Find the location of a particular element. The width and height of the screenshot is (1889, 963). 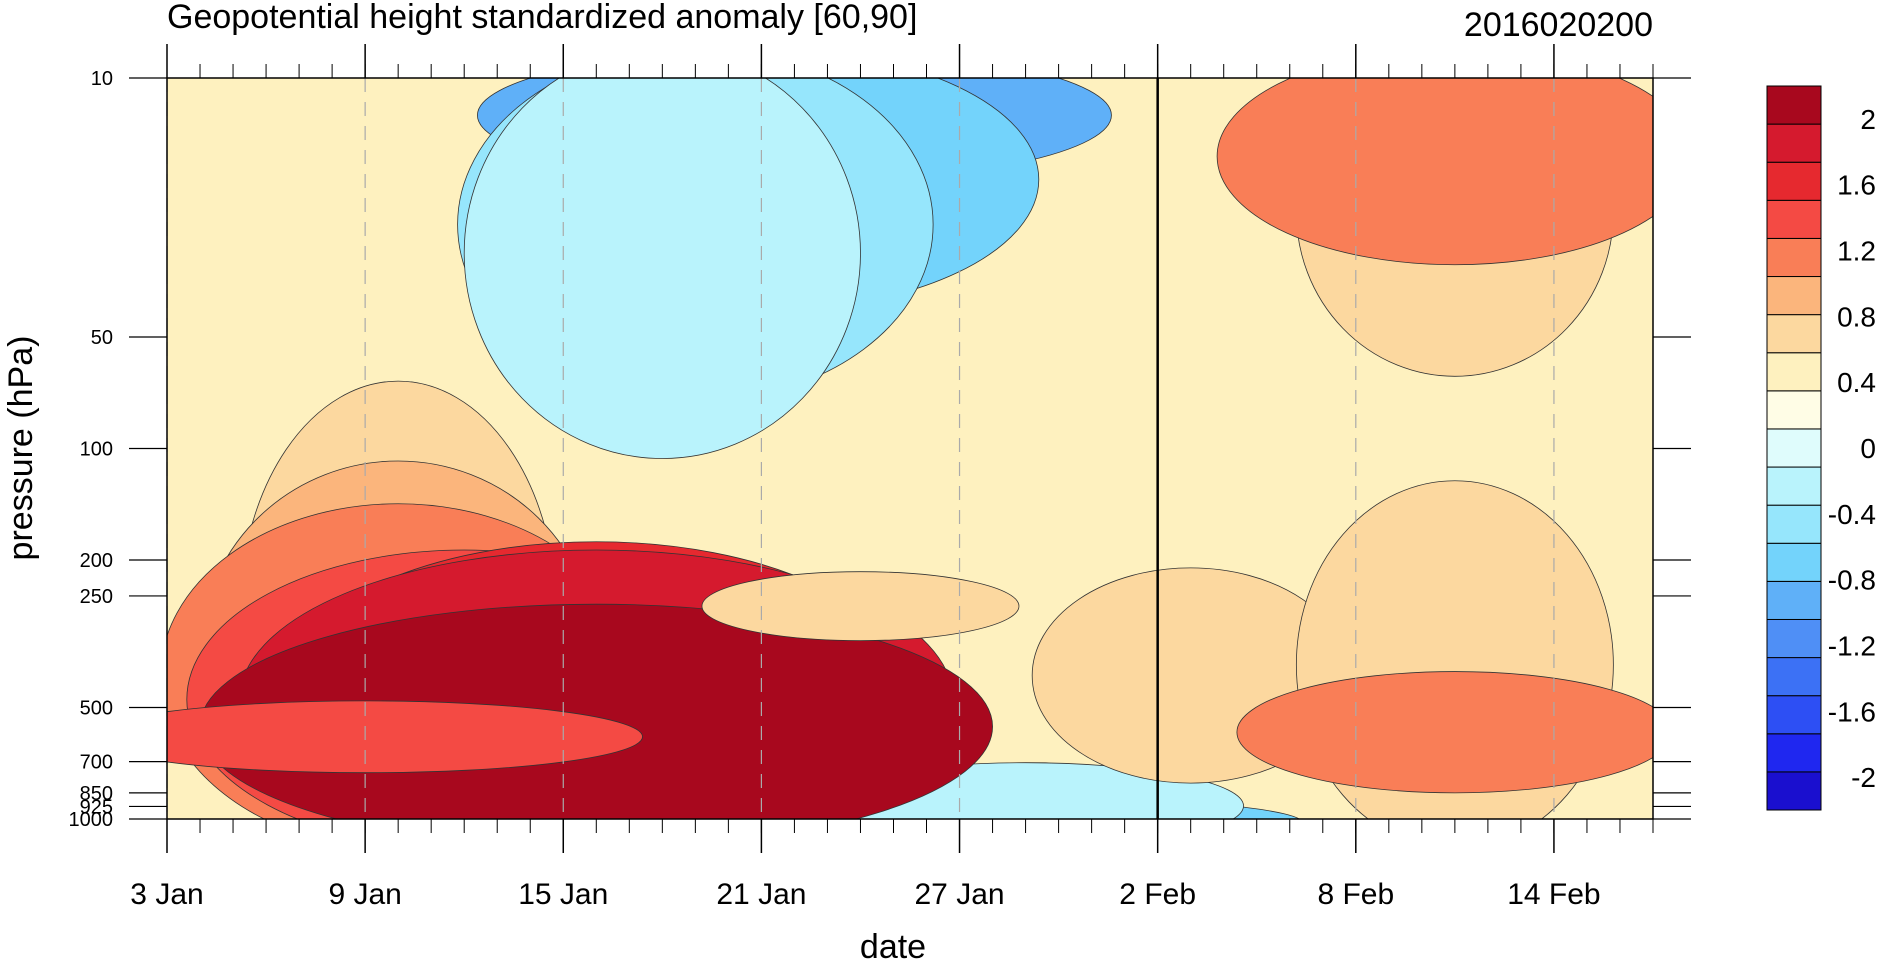

y-tick-label: 50 is located at coordinates (102, 338).